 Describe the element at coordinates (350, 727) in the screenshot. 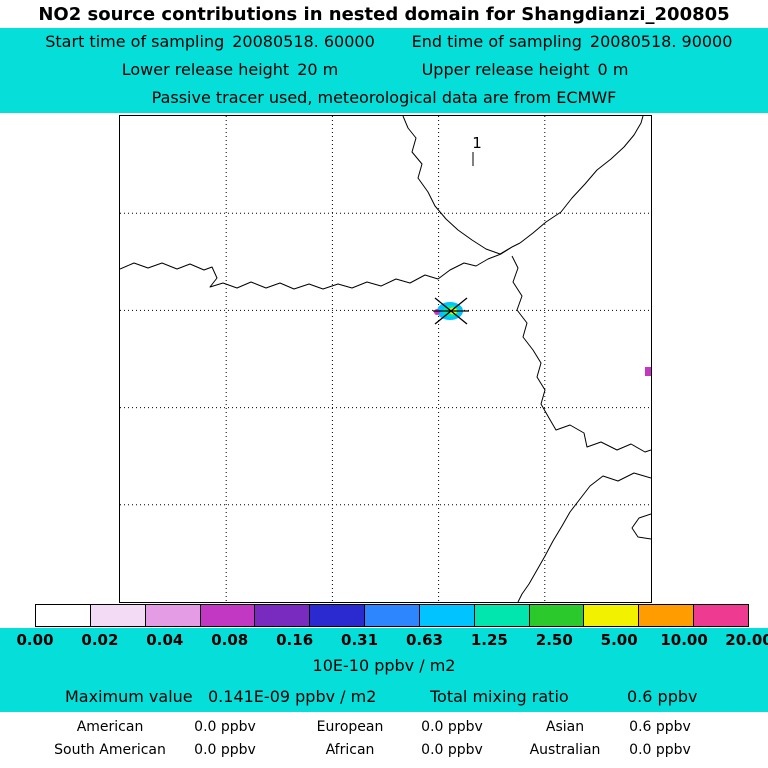

I see `contribution-region-label: European` at that location.